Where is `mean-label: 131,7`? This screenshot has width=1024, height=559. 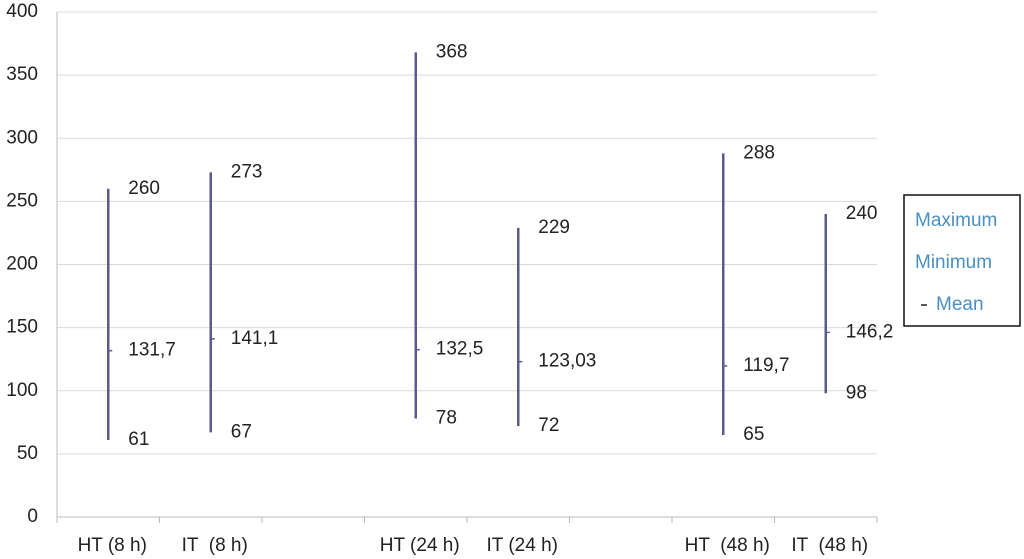
mean-label: 131,7 is located at coordinates (152, 350).